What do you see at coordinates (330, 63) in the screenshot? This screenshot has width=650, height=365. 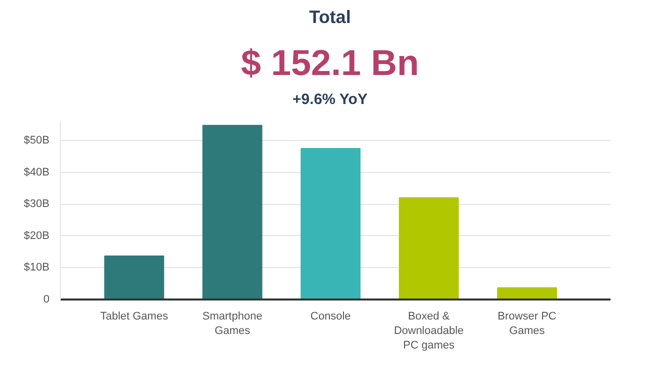 I see `chart-subtitle: $ 152.1 Bn` at bounding box center [330, 63].